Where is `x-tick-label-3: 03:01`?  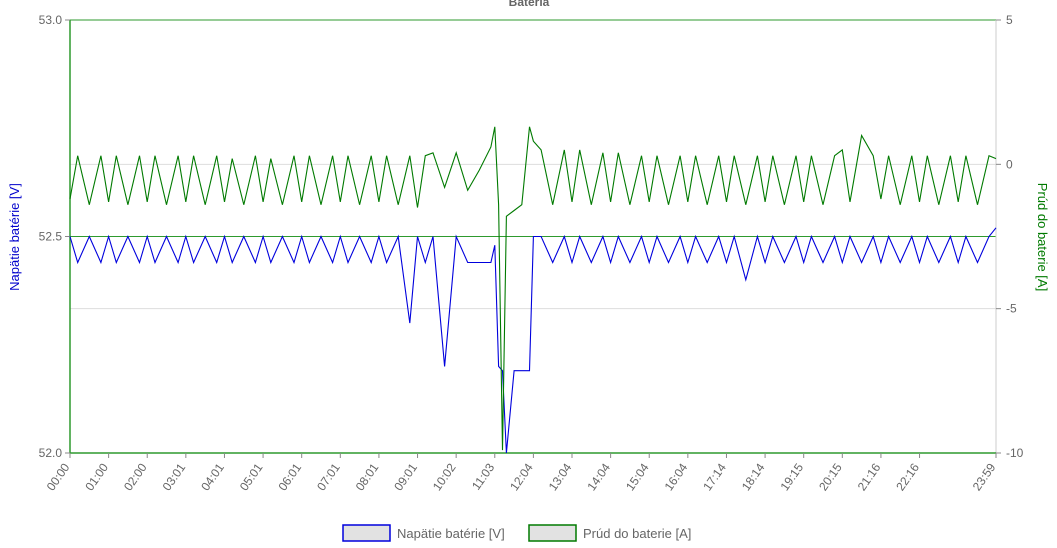
x-tick-label-3: 03:01 is located at coordinates (174, 476).